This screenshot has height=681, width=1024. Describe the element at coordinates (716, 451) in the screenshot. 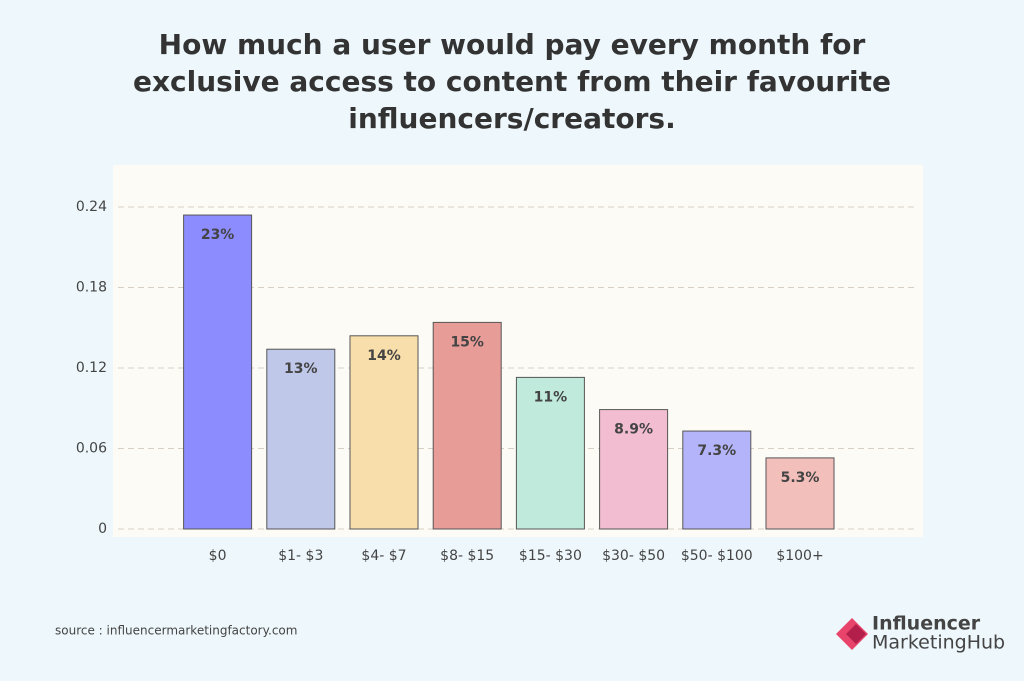

I see `value-label: 7.3%` at that location.